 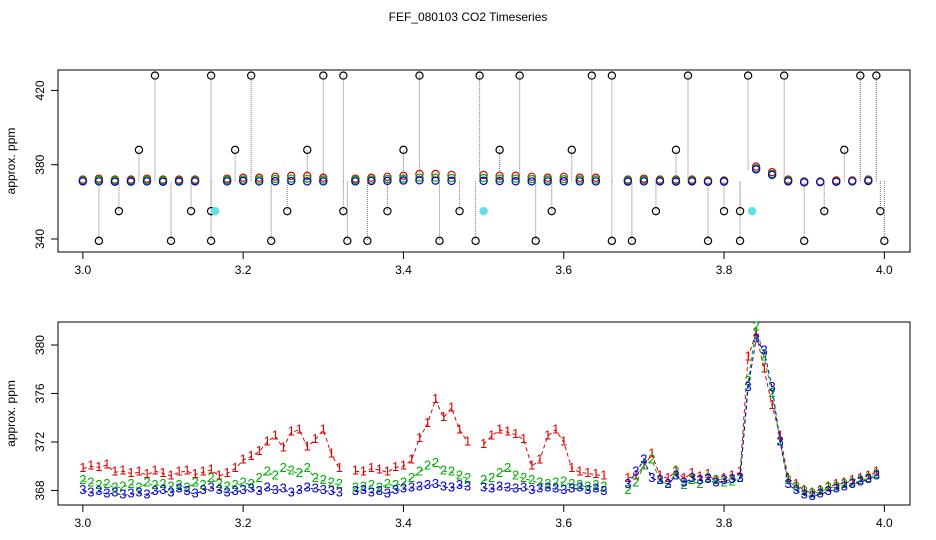 What do you see at coordinates (83, 270) in the screenshot?
I see `x-tick-label: 3.0` at bounding box center [83, 270].